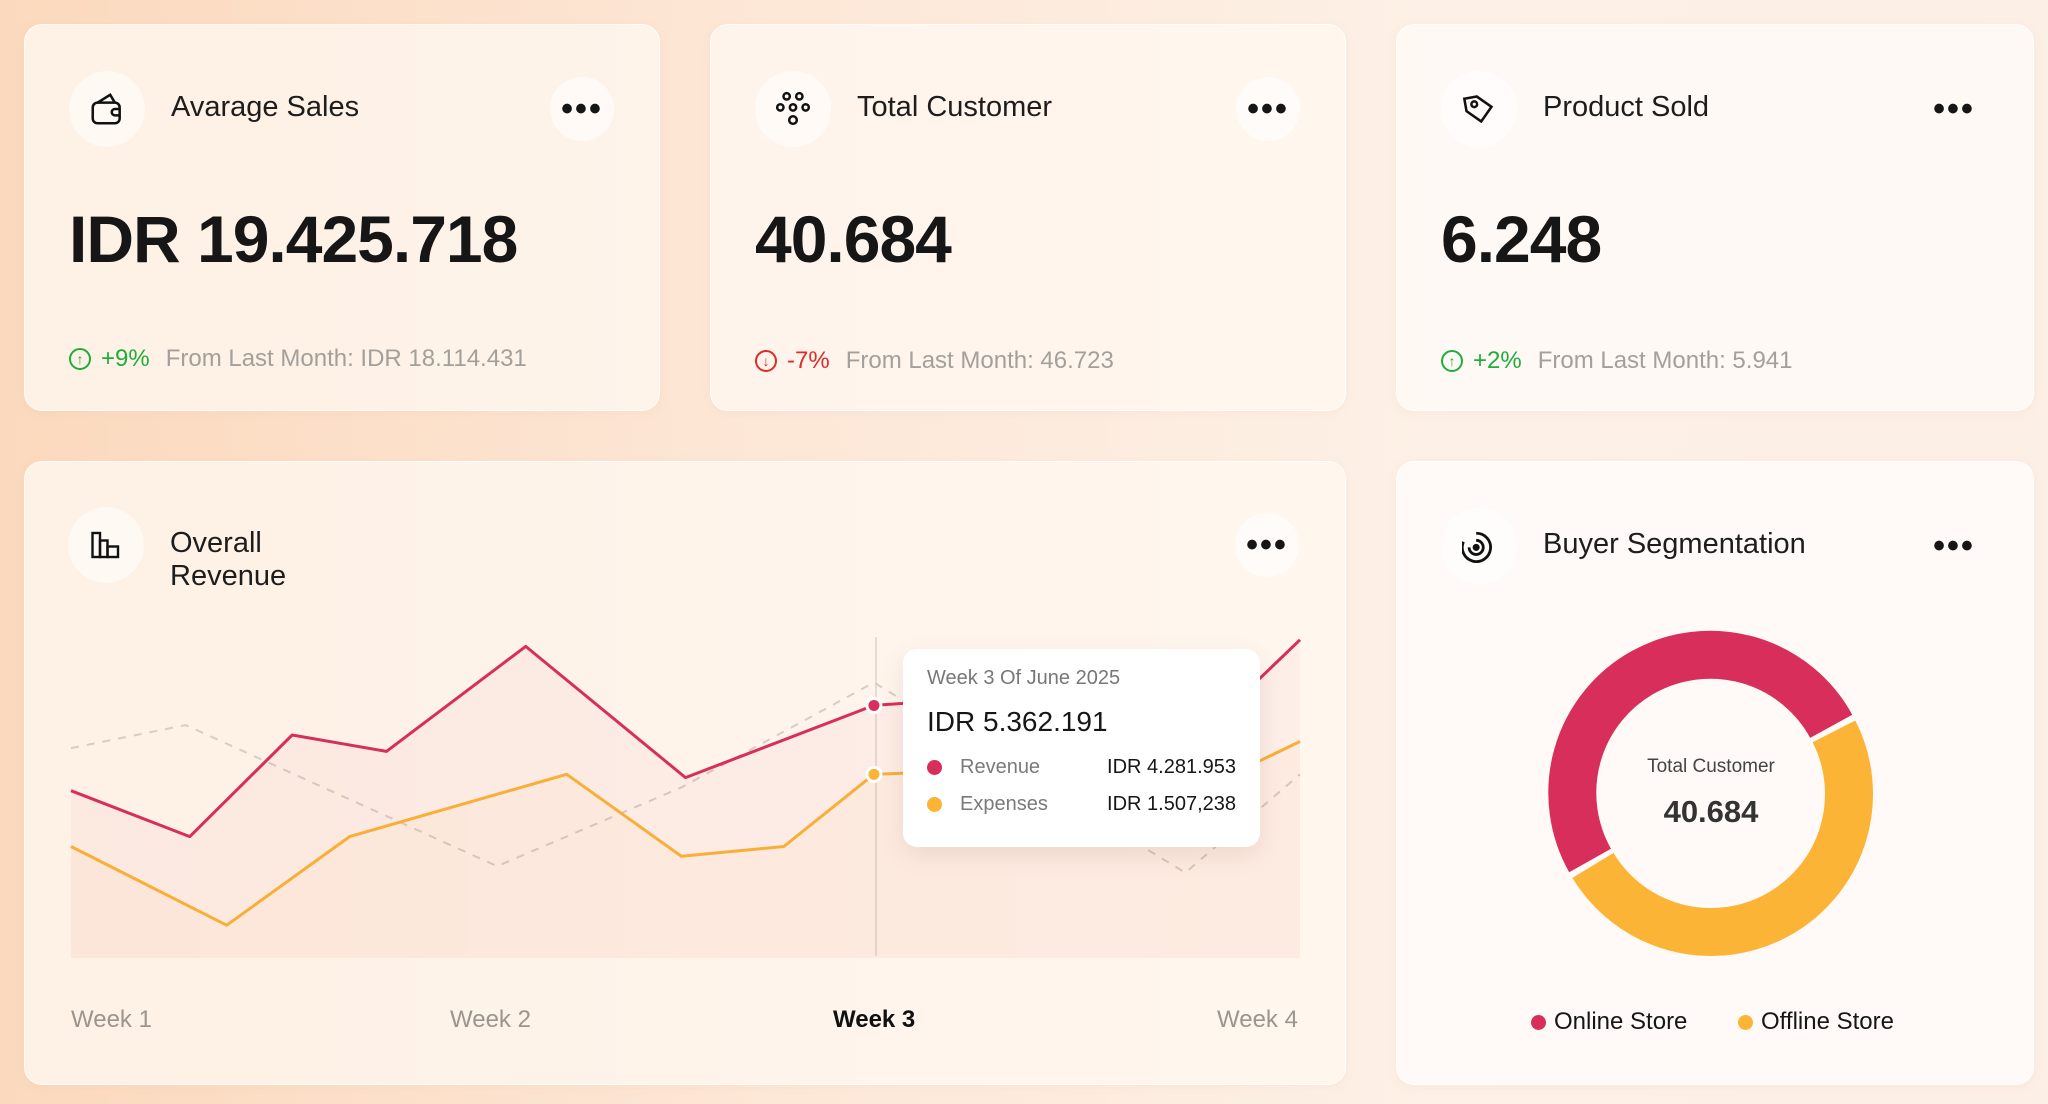 The height and width of the screenshot is (1104, 2048). I want to click on legend-online-store: Online Store, so click(1609, 1022).